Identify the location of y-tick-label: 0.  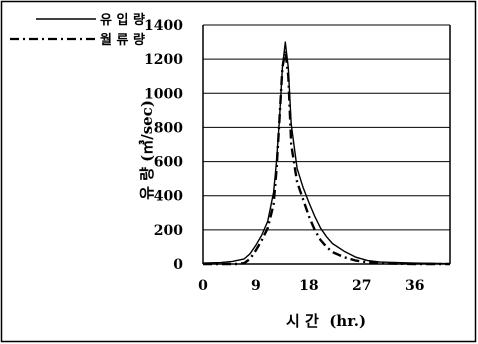
(178, 265).